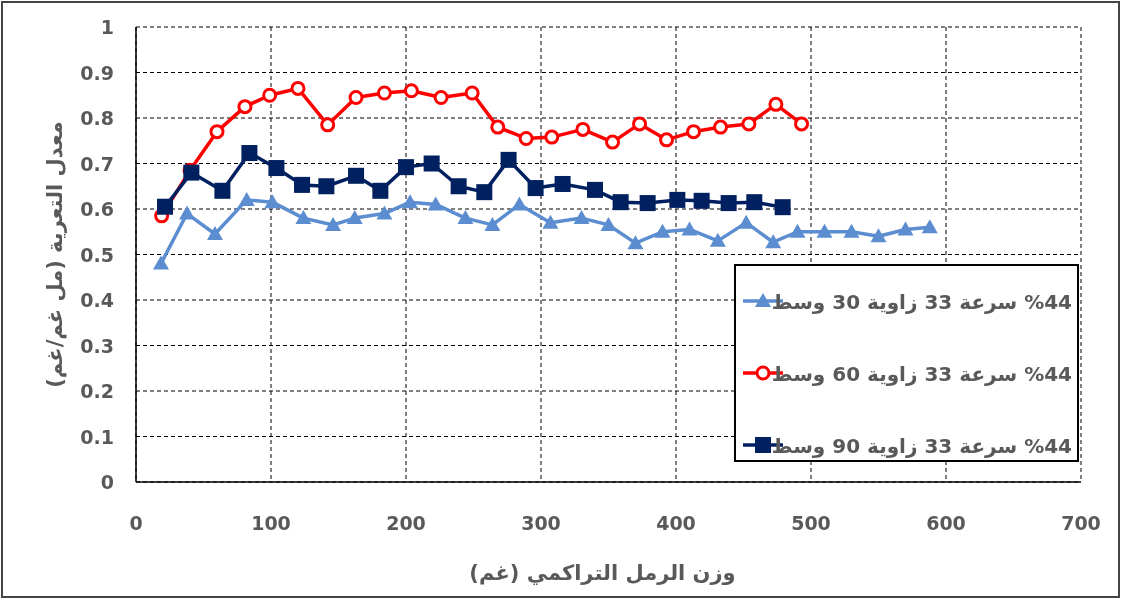 This screenshot has height=599, width=1121. Describe the element at coordinates (921, 446) in the screenshot. I see `legend-label: %44 سرعة 33 زاوية 90 وسط` at that location.